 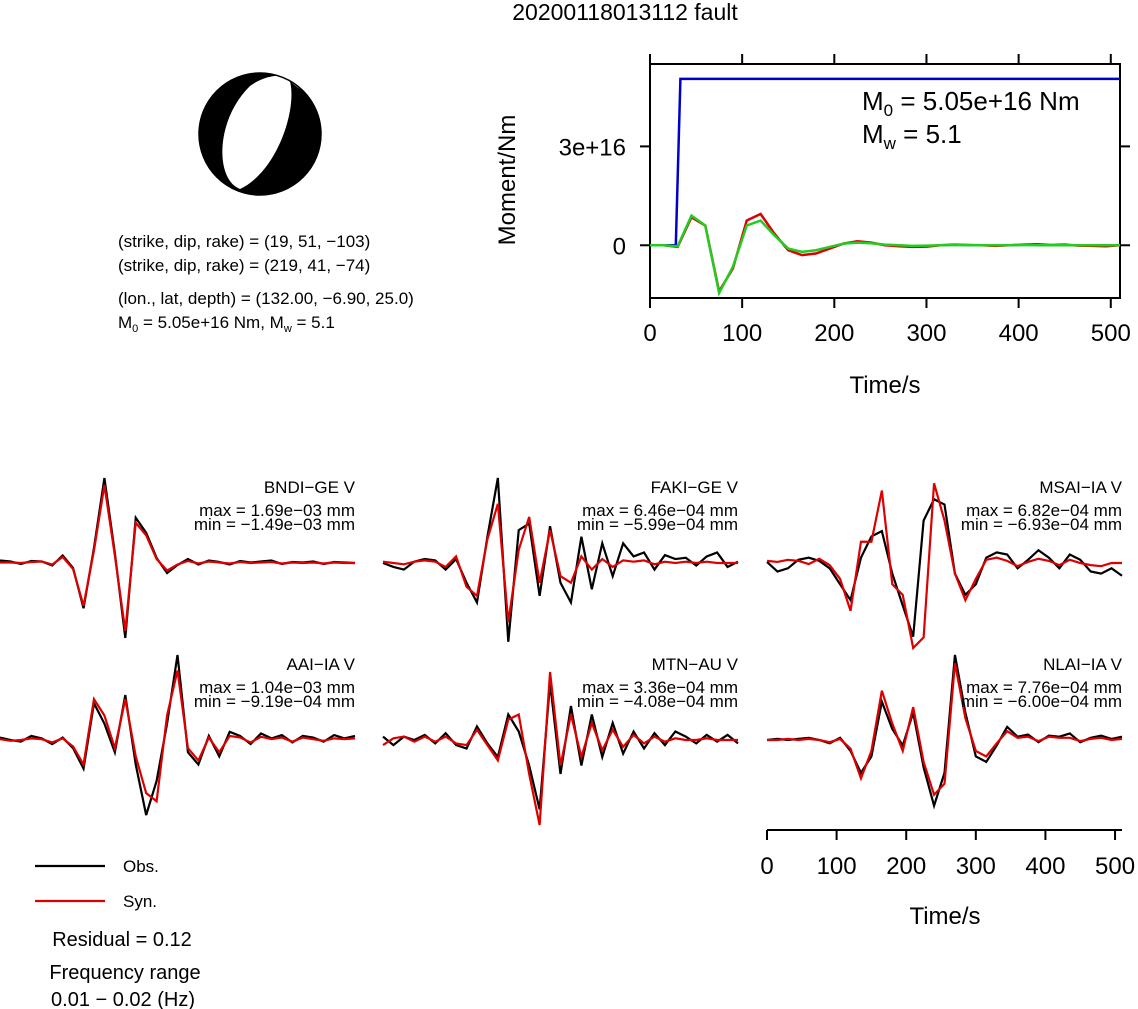 I want to click on max-label: max = 3.36e−04 mm, so click(x=660, y=687).